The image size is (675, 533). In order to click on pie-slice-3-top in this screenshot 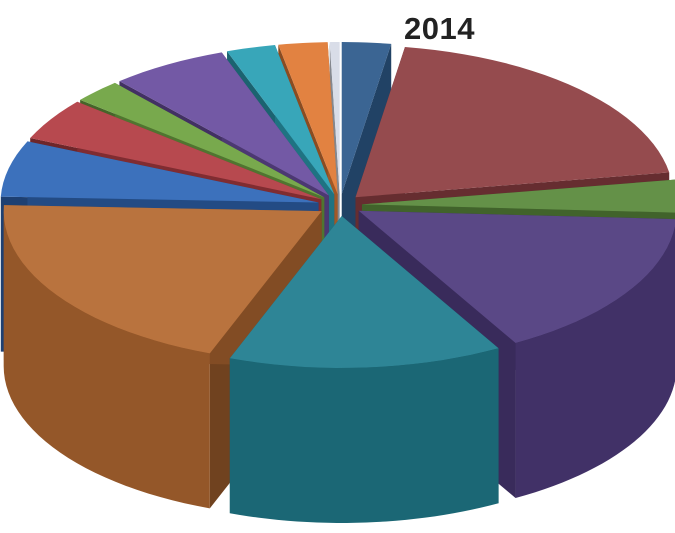, I will do `click(518, 196)`.